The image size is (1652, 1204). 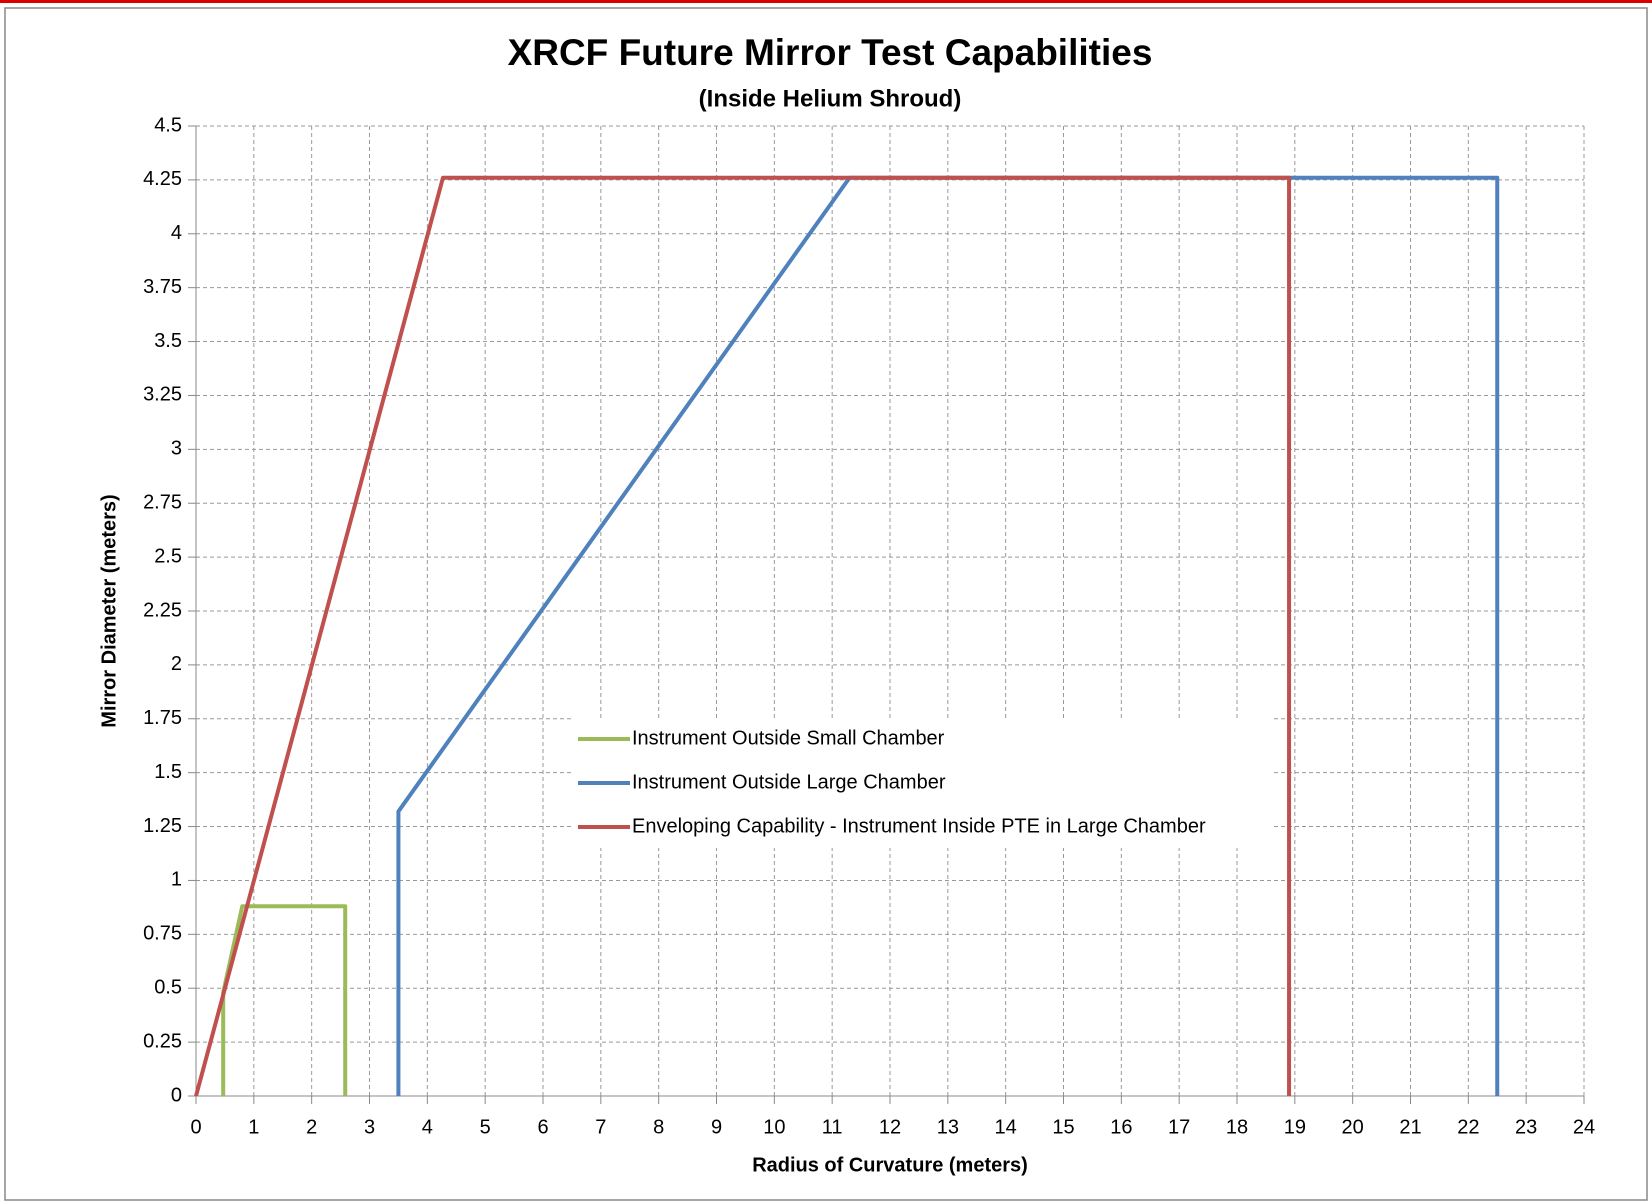 What do you see at coordinates (1353, 1127) in the screenshot?
I see `x-tick-label: 20` at bounding box center [1353, 1127].